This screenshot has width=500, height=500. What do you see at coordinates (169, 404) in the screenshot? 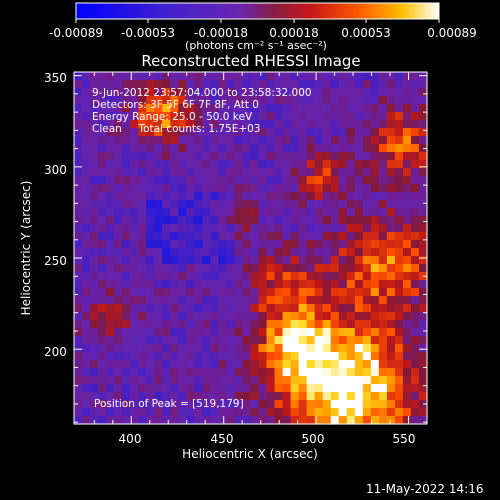
I see `peak-annotation: Position of Peak = [519,179]` at bounding box center [169, 404].